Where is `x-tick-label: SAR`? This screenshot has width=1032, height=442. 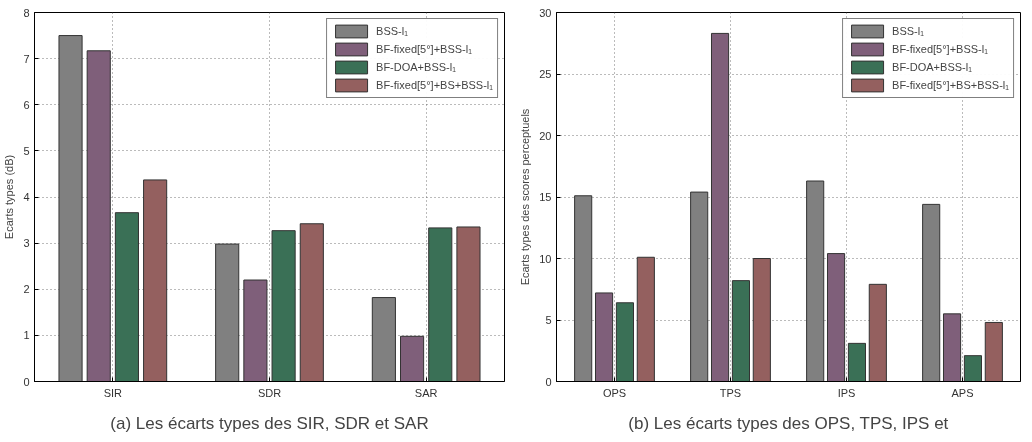
x-tick-label: SAR is located at coordinates (426, 392).